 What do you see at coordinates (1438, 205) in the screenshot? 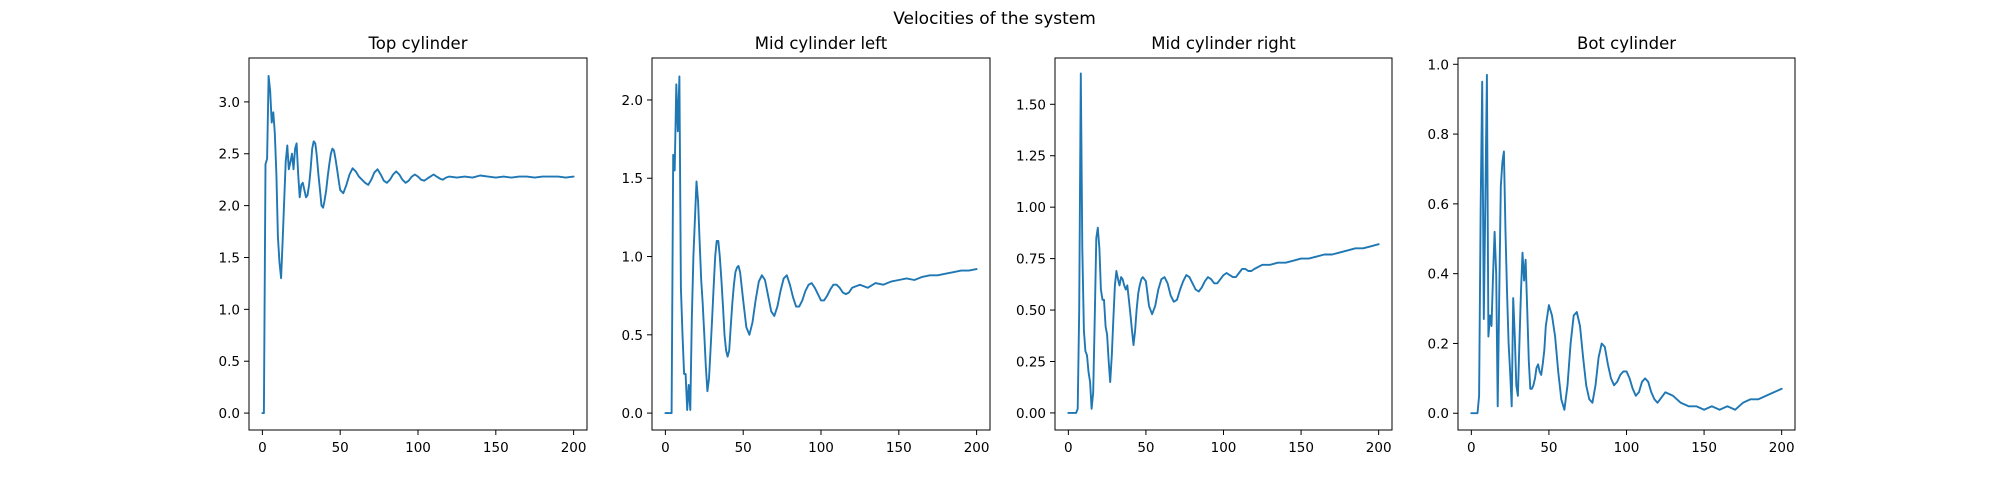
I see `y-tick-label: 0.6` at bounding box center [1438, 205].